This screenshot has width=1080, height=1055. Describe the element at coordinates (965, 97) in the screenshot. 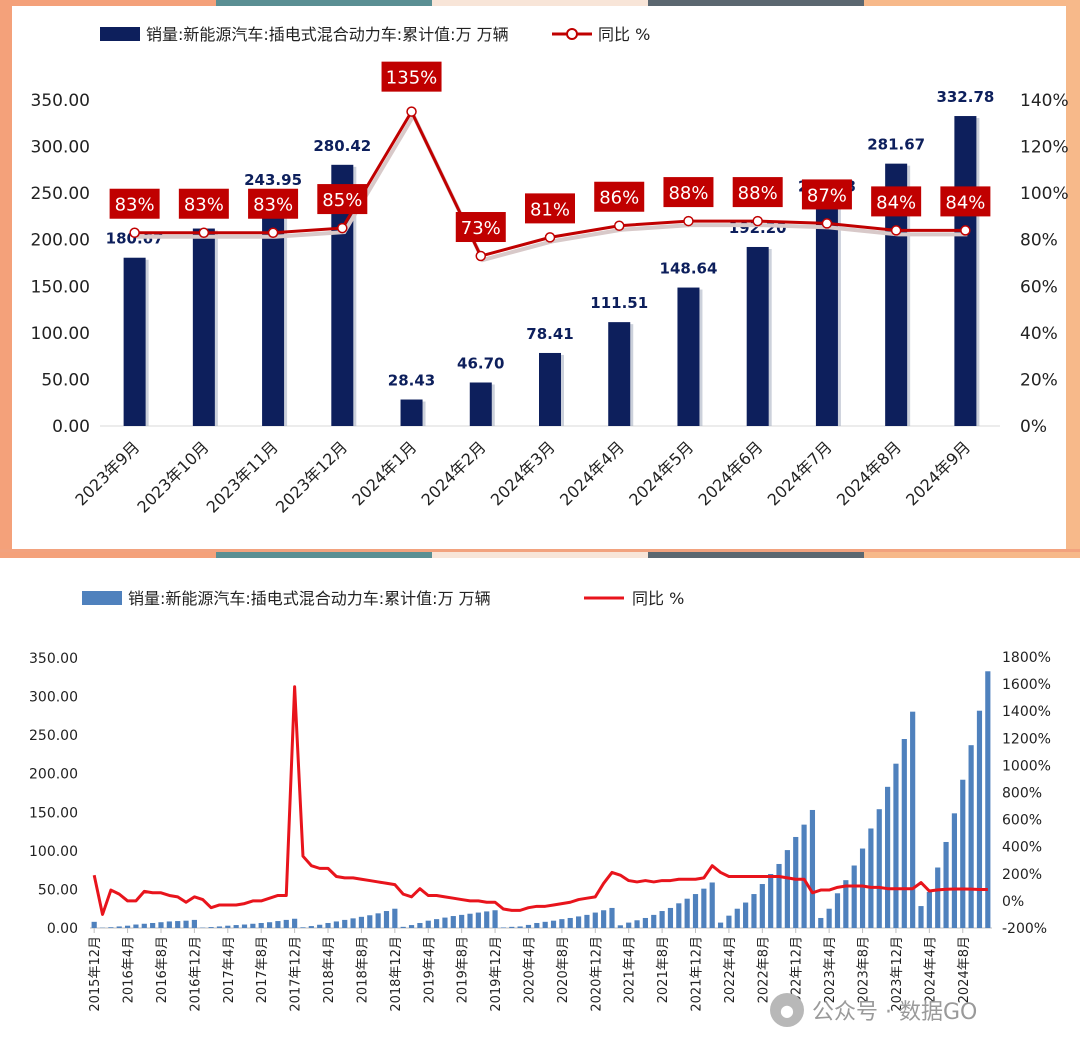

I see `bar-value-label: 332.78` at that location.